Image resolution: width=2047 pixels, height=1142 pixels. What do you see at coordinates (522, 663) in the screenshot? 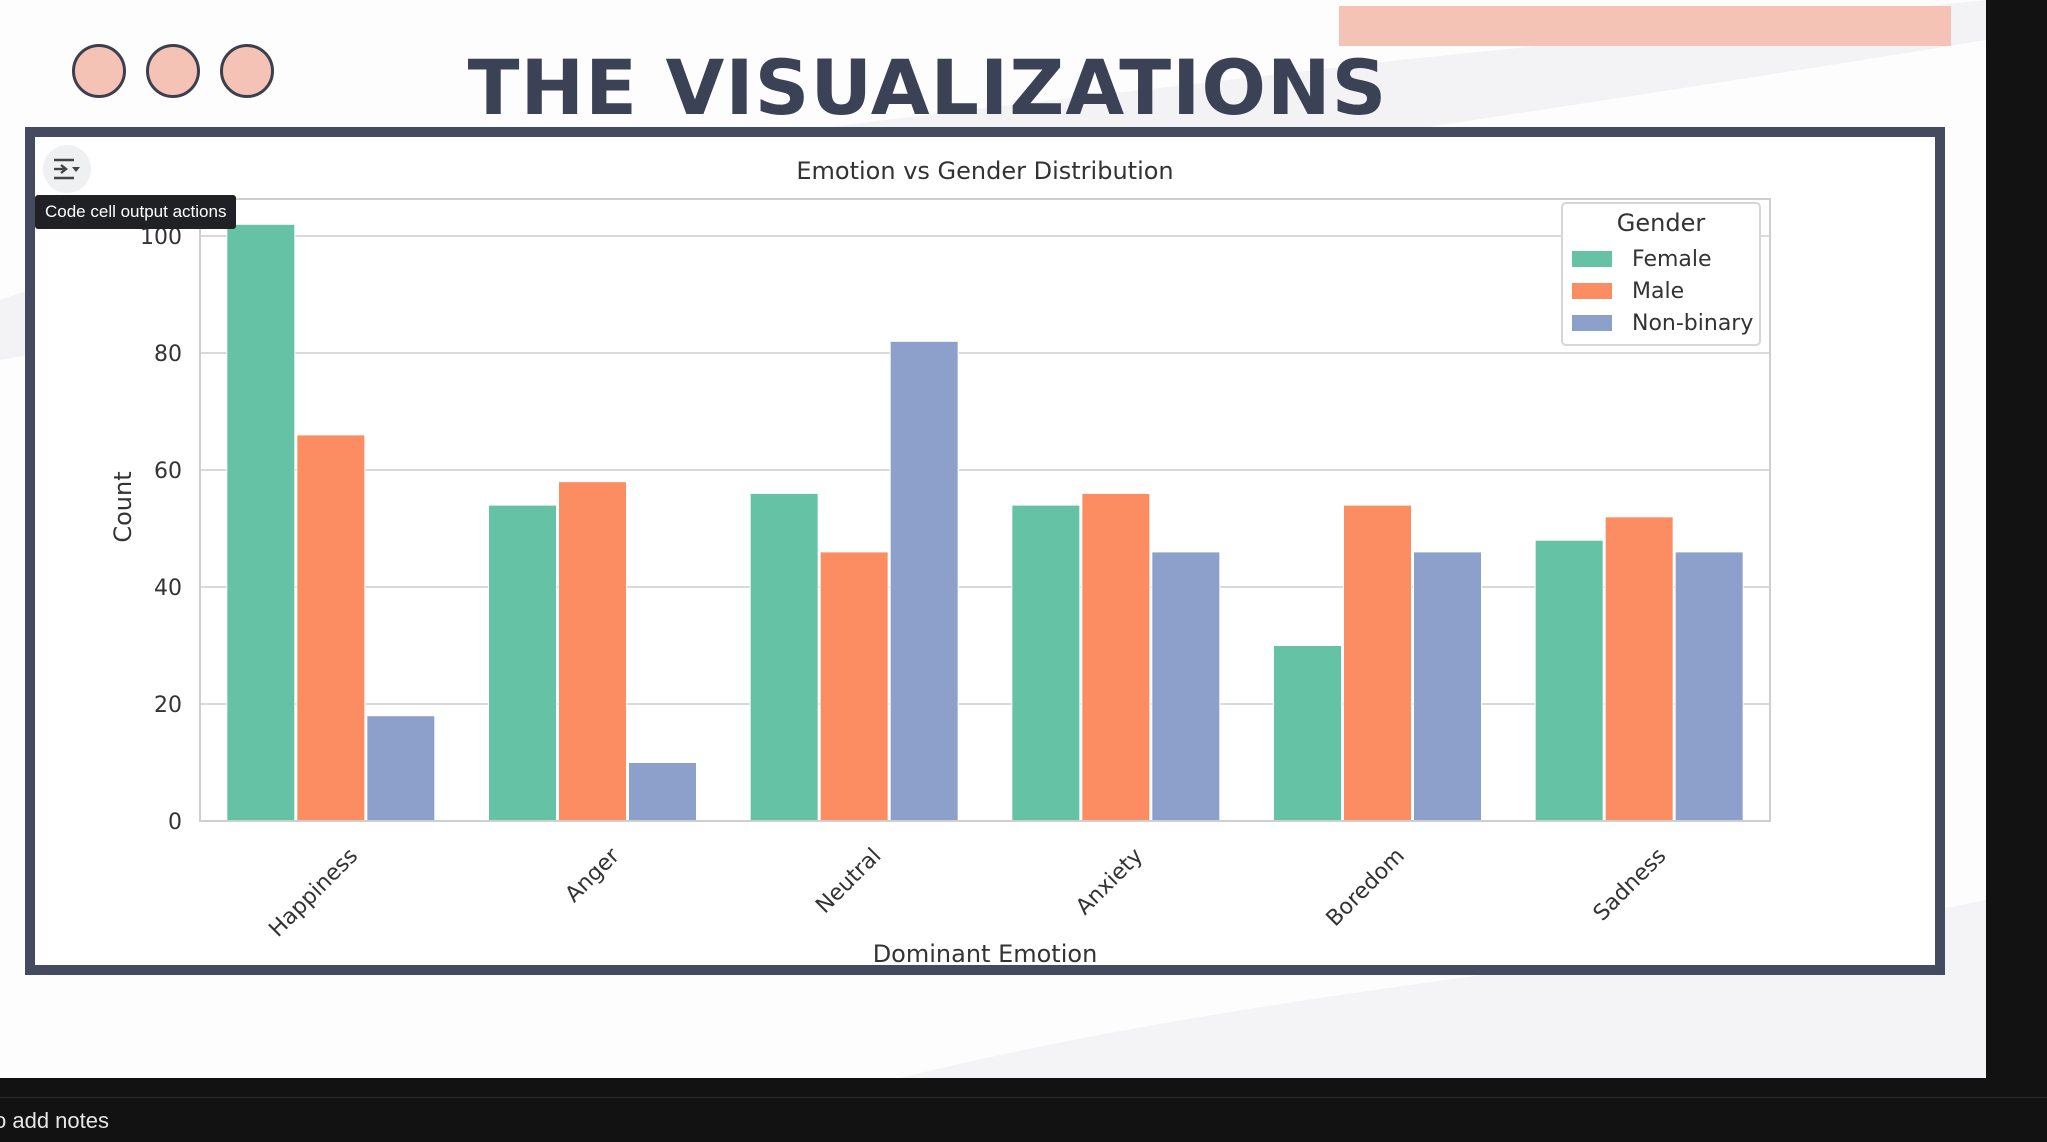
I see `bar-female-anger` at bounding box center [522, 663].